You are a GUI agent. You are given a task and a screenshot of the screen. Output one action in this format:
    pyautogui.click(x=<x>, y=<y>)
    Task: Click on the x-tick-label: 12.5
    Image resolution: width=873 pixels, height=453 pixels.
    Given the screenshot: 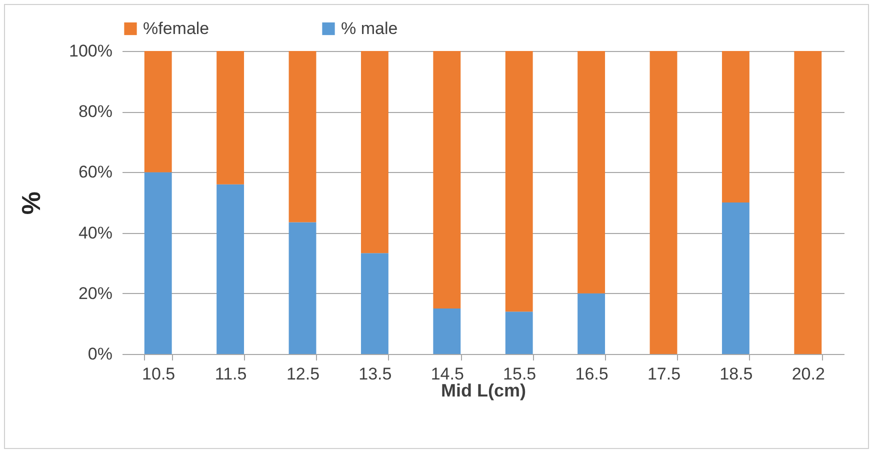 What is the action you would take?
    pyautogui.click(x=303, y=374)
    